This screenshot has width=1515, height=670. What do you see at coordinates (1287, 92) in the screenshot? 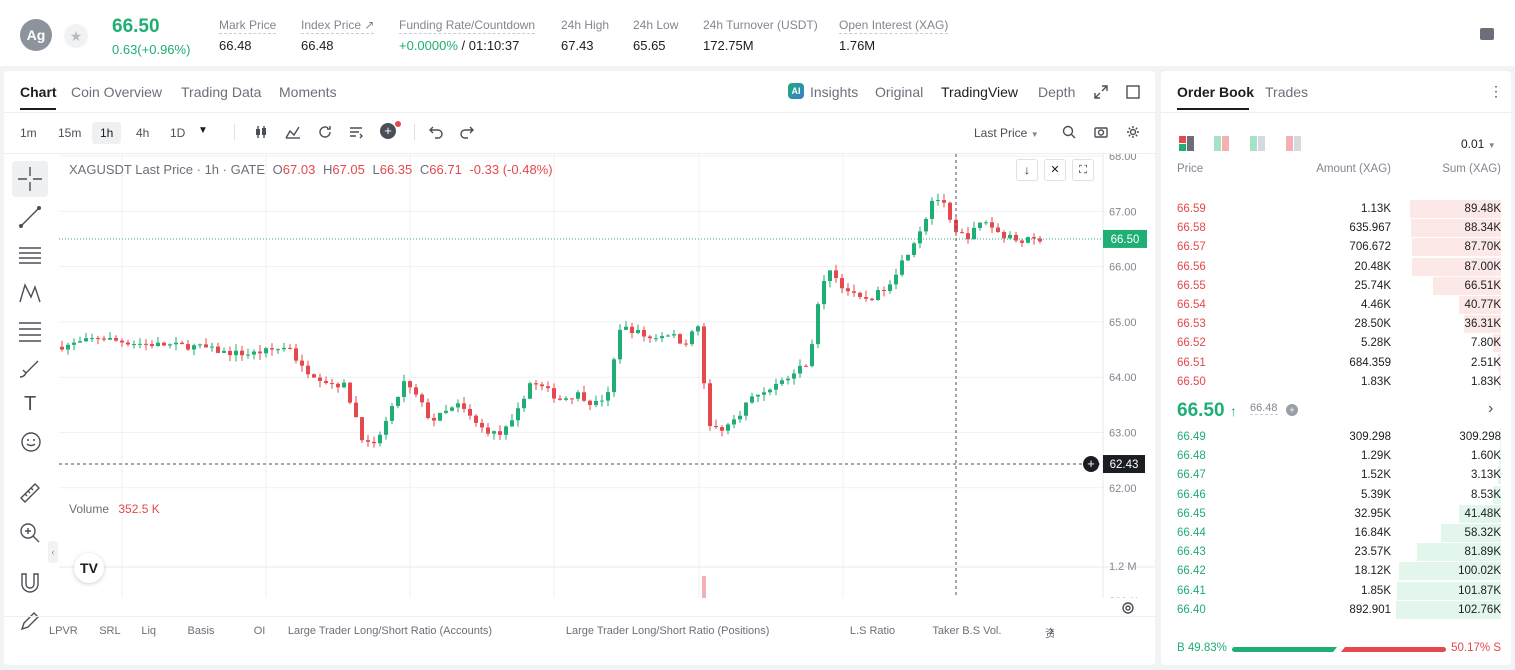
I see `tab-trades: Trades` at bounding box center [1287, 92].